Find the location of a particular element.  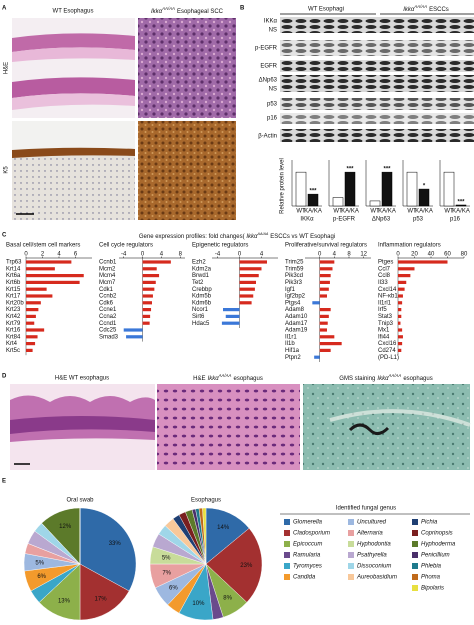

blot-label: p53 is located at coordinates (272, 105).